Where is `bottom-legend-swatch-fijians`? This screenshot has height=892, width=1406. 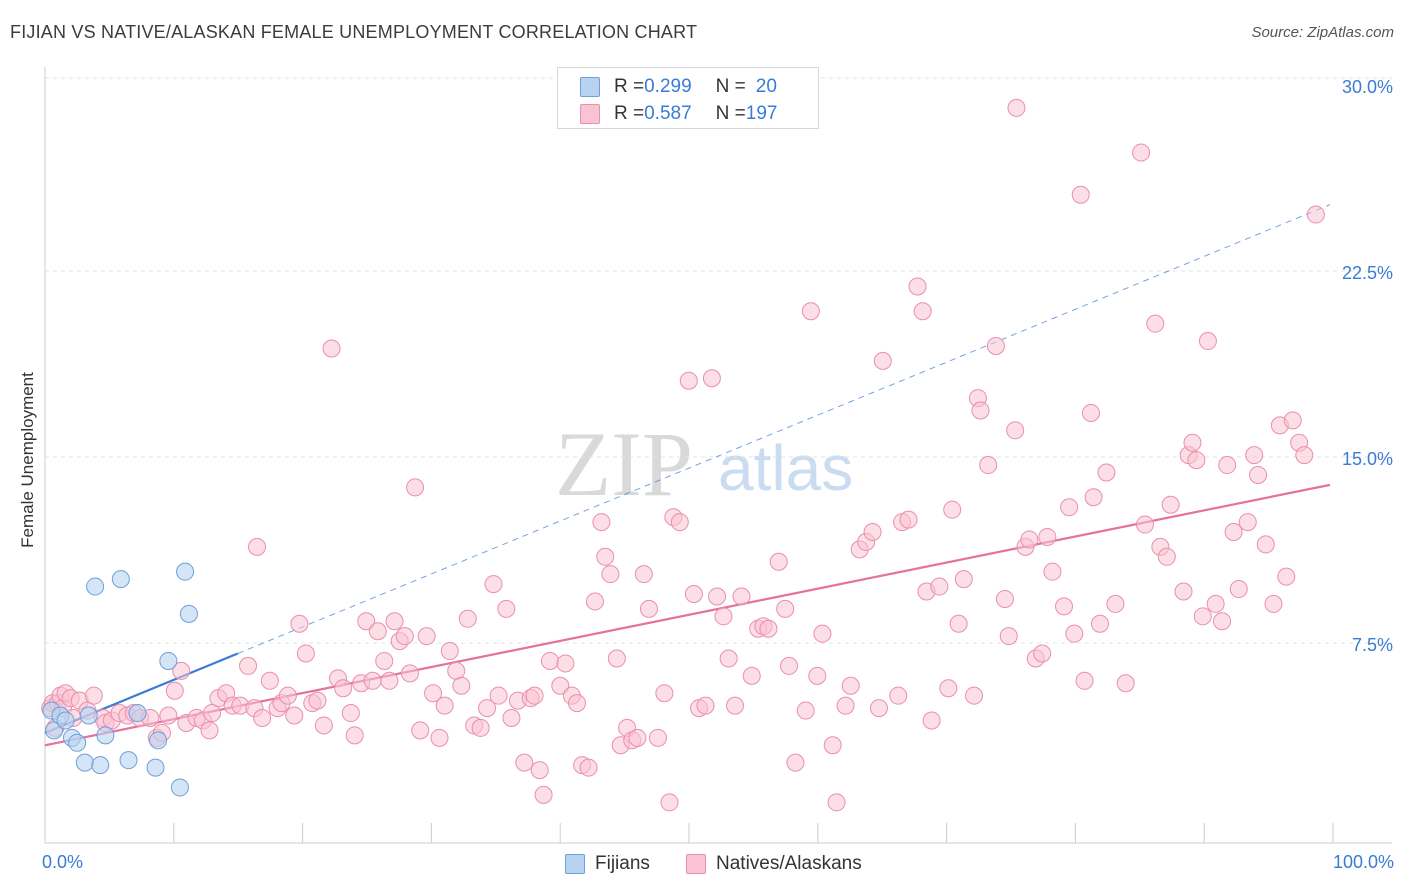
bottom-legend-swatch-fijians is located at coordinates (575, 864).